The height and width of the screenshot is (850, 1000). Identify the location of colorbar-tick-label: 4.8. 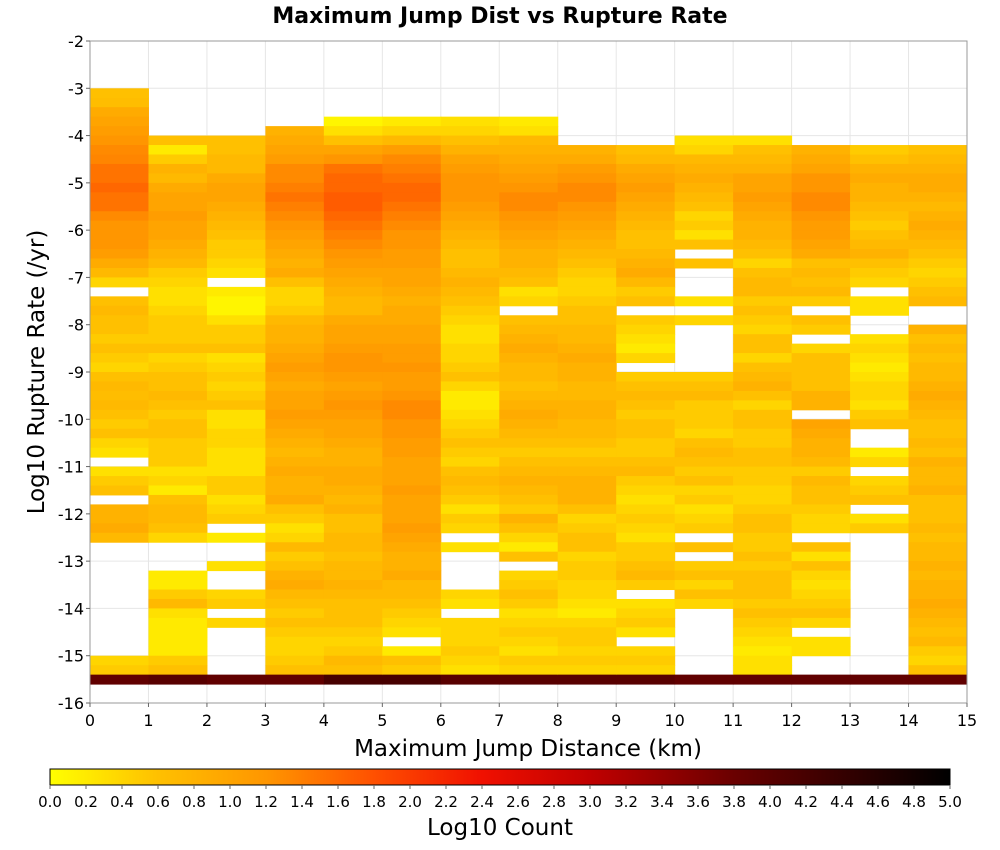
(914, 802).